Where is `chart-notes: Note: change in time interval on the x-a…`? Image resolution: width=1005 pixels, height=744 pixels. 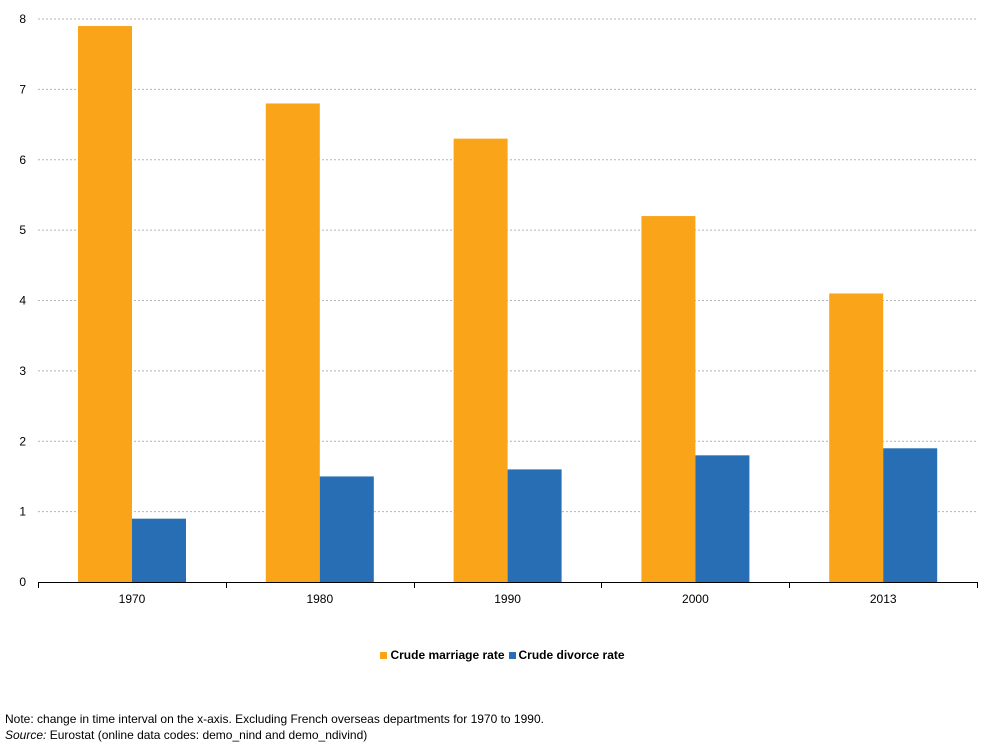 chart-notes: Note: change in time interval on the x-a… is located at coordinates (274, 727).